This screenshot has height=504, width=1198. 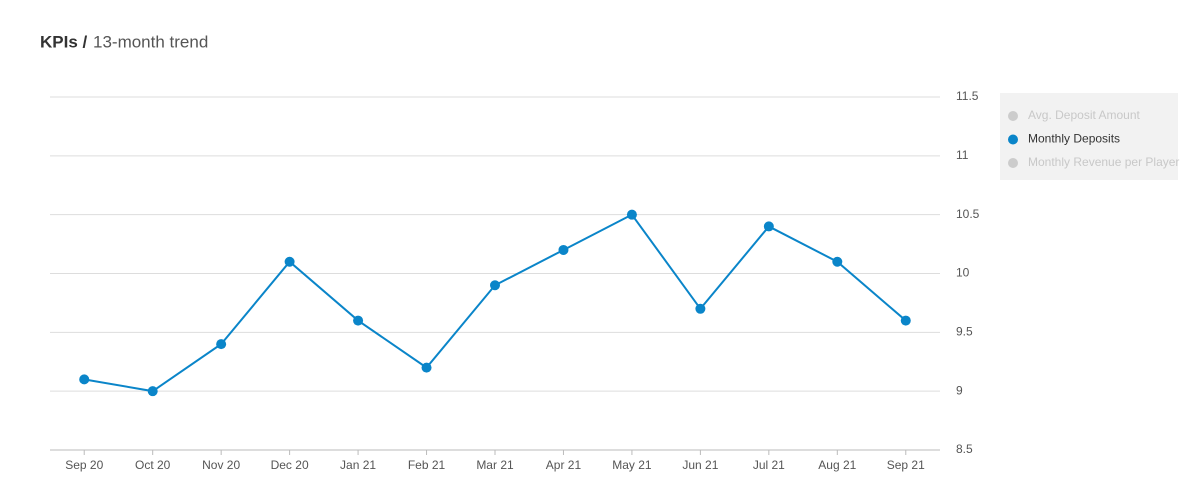 I want to click on y-tick-label: 10, so click(x=963, y=273).